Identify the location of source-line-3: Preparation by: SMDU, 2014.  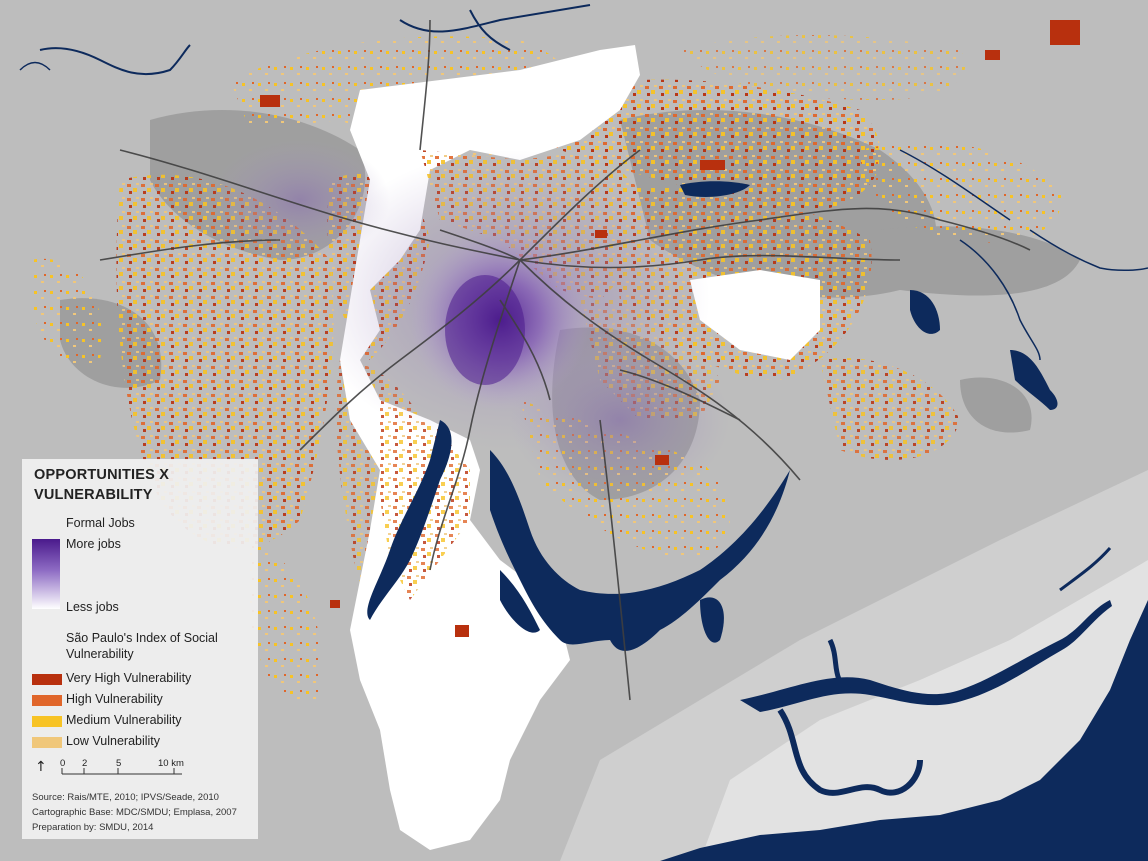
(93, 827).